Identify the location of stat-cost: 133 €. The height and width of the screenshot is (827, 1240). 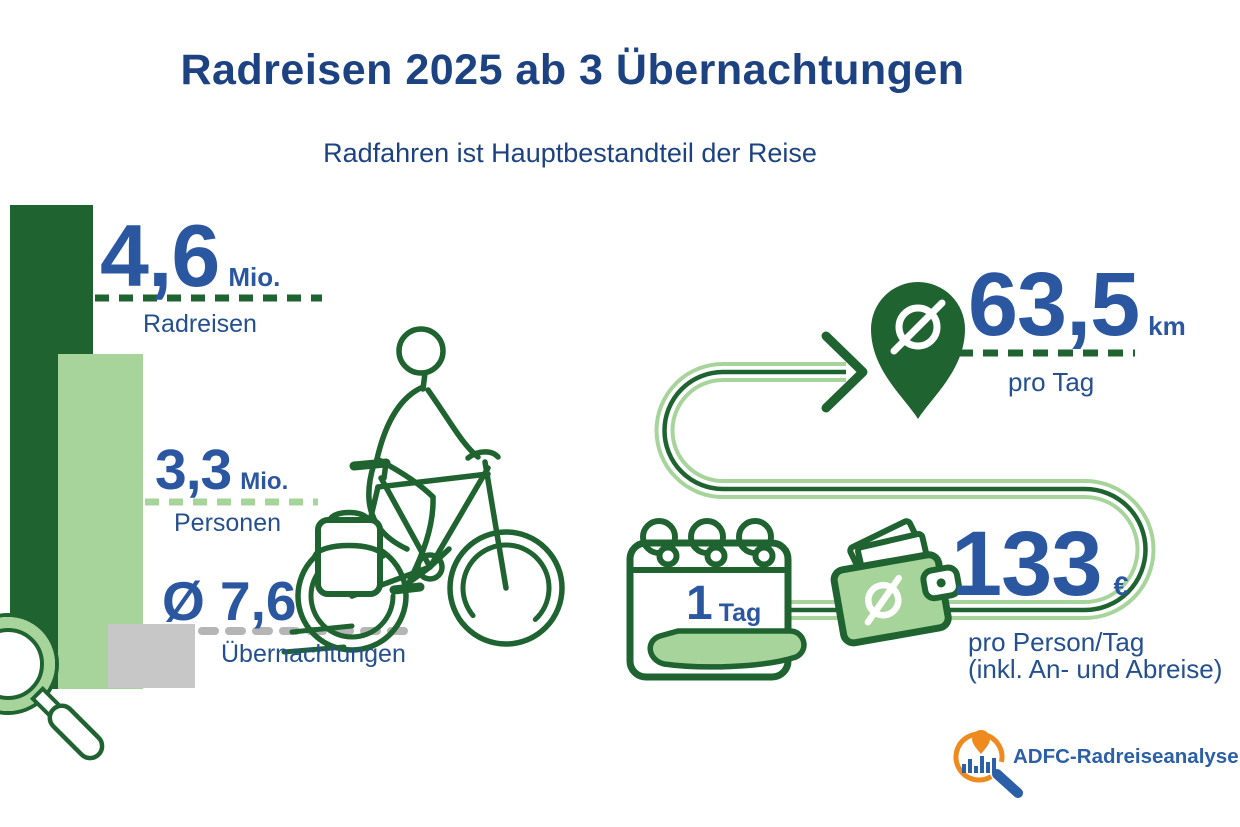
(1040, 564).